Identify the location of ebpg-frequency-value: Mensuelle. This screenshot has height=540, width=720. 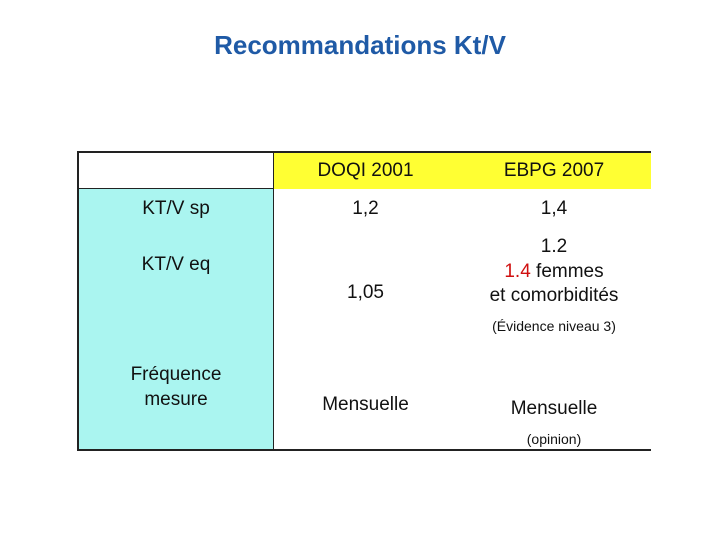
(554, 408).